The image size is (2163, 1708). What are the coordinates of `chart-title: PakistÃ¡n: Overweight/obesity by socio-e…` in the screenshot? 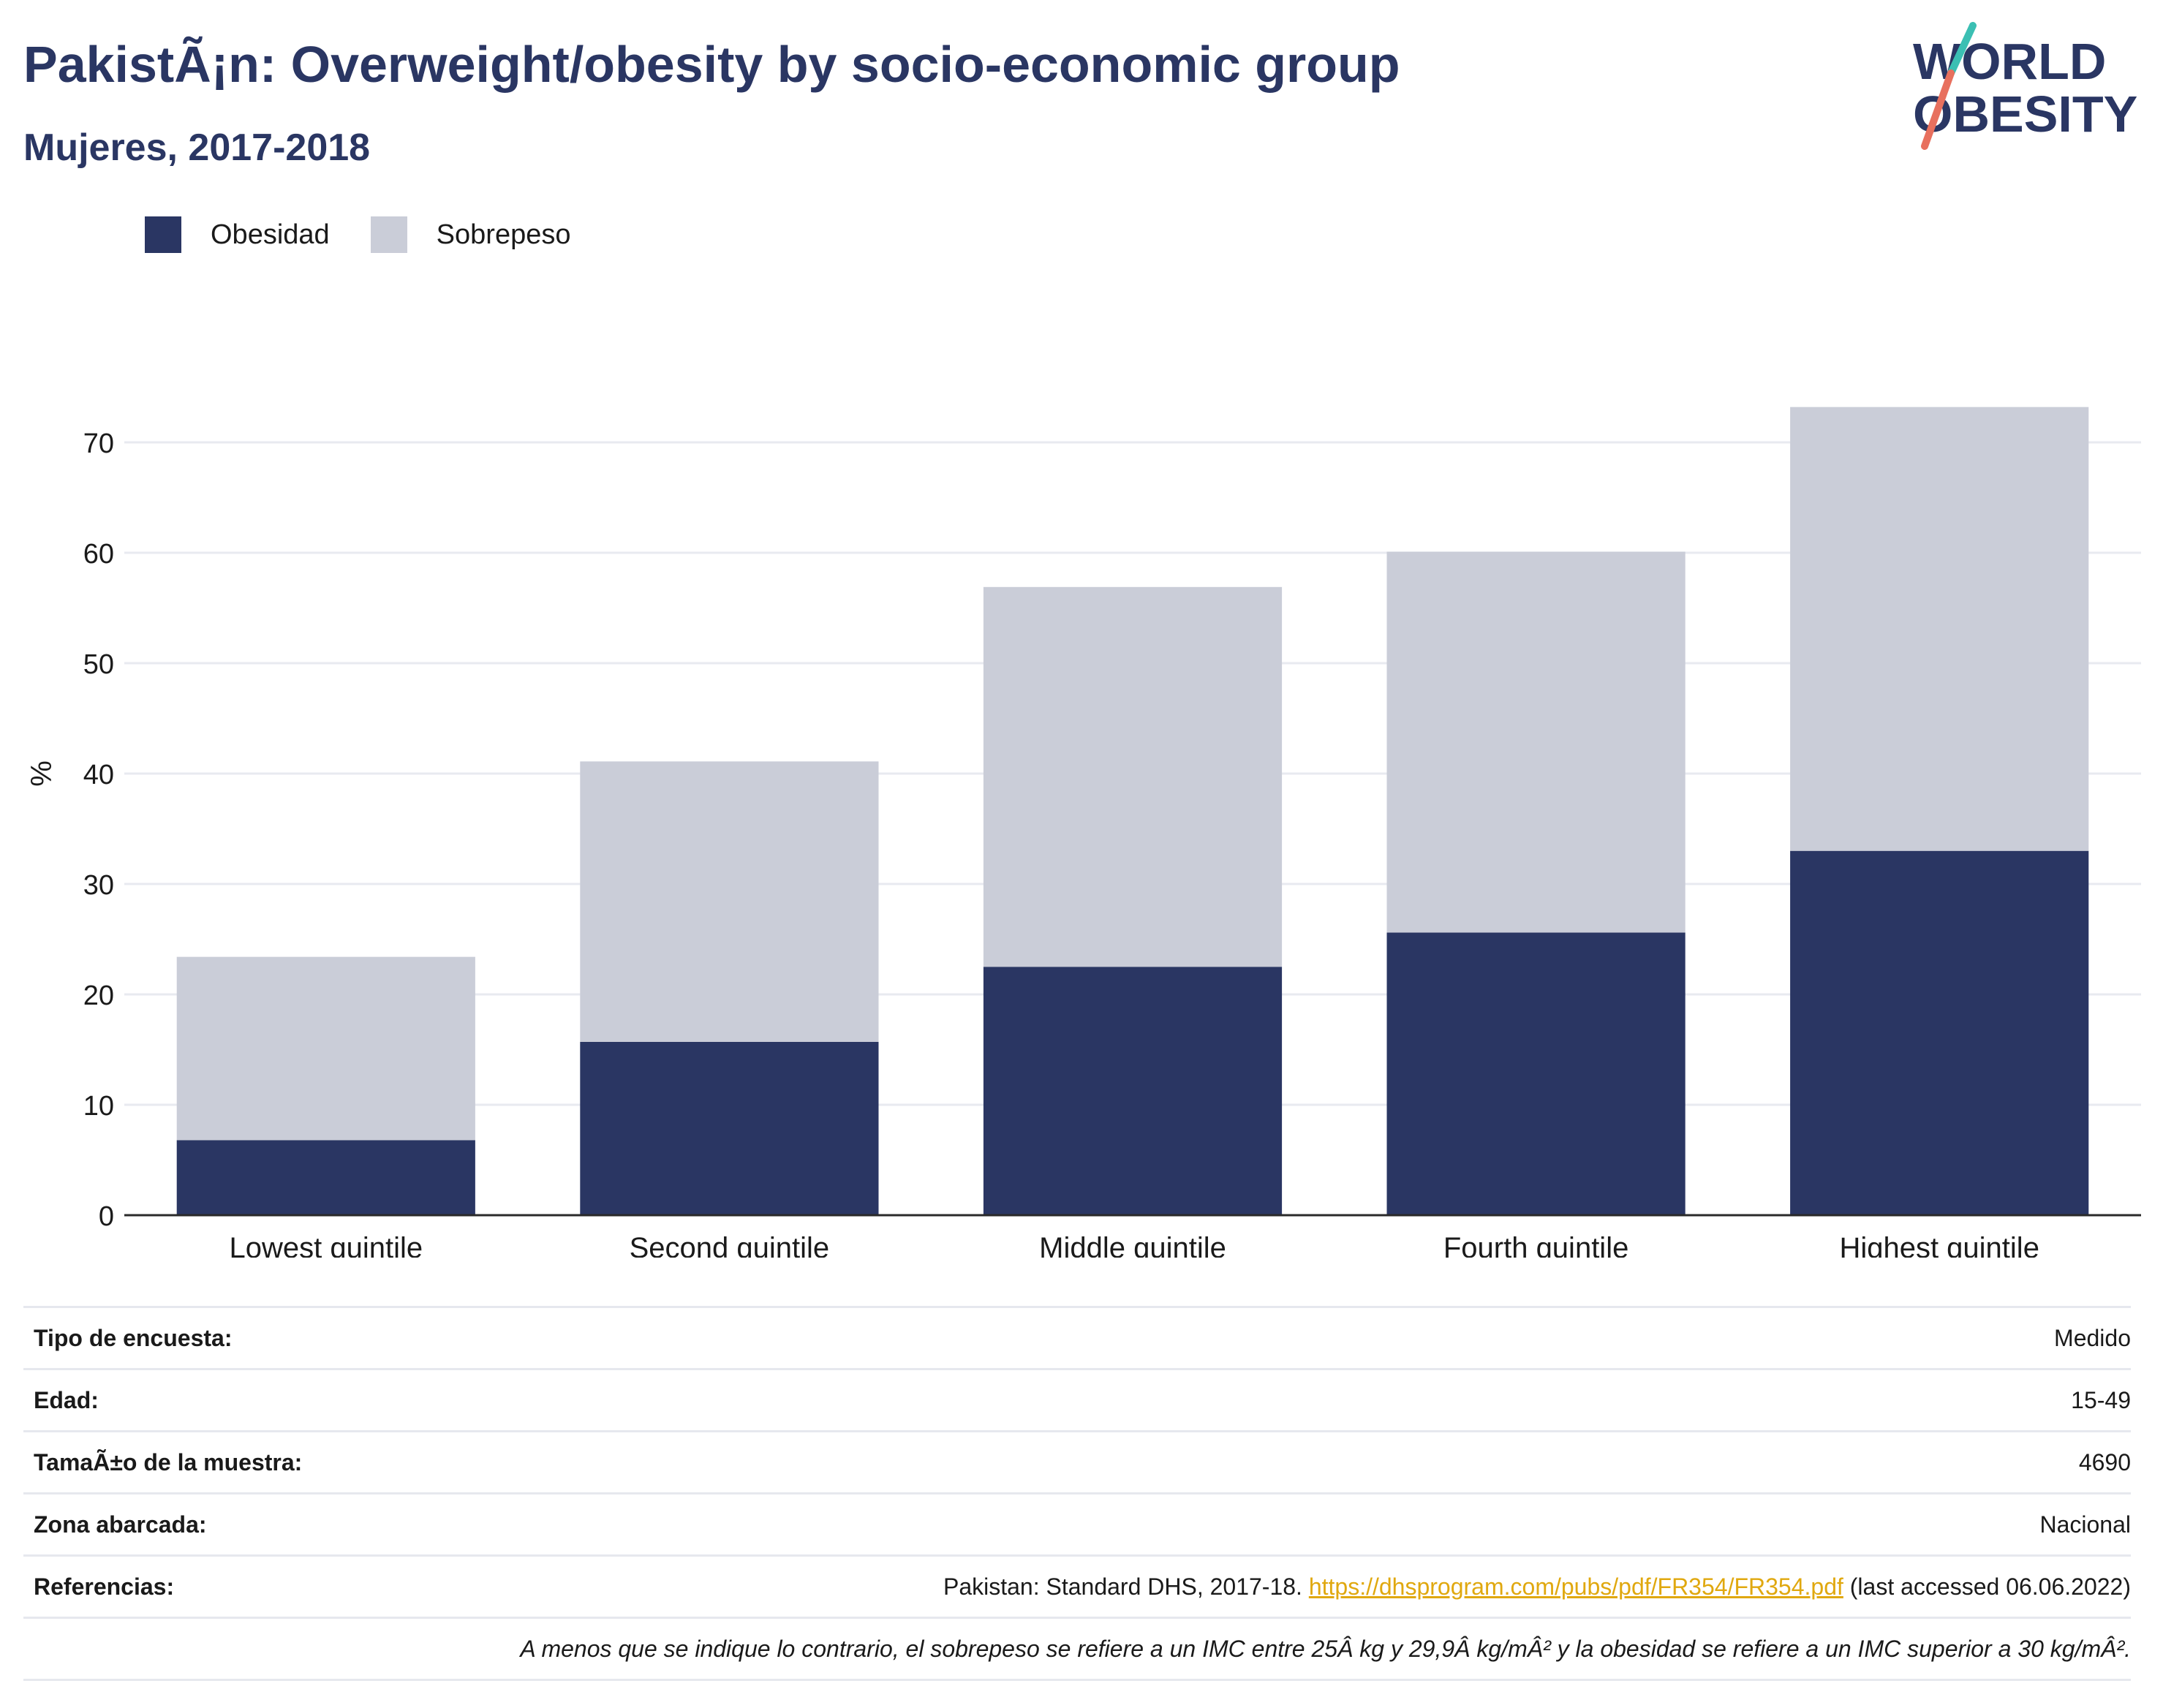 It's located at (711, 64).